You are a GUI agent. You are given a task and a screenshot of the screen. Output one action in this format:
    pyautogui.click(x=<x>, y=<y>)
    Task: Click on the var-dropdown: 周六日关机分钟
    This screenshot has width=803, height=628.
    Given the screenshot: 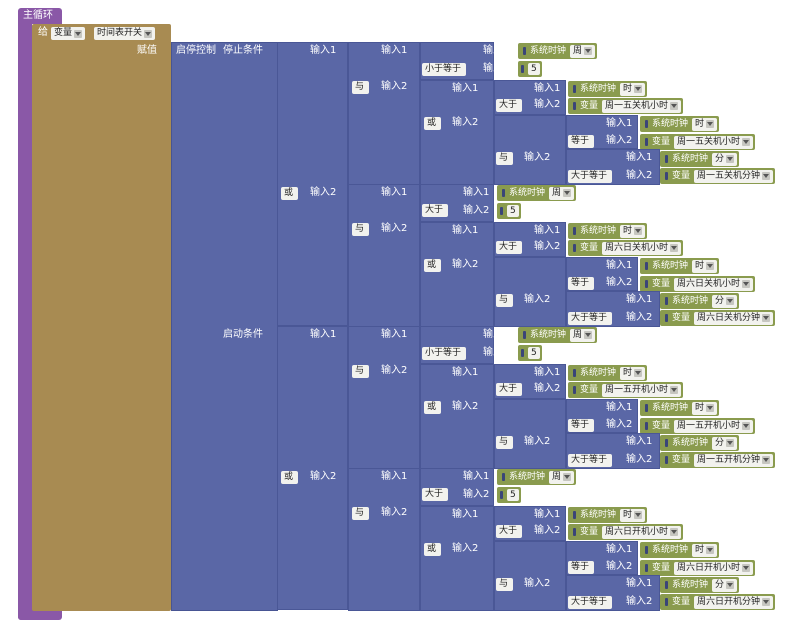 What is the action you would take?
    pyautogui.click(x=734, y=318)
    